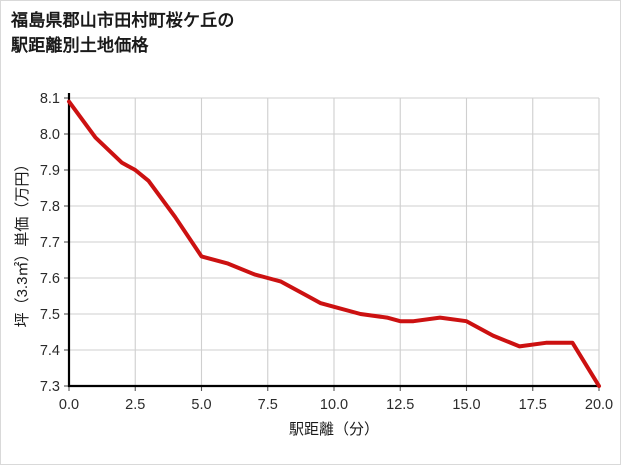 The image size is (621, 466). I want to click on x-tick-label: 2.5, so click(135, 405).